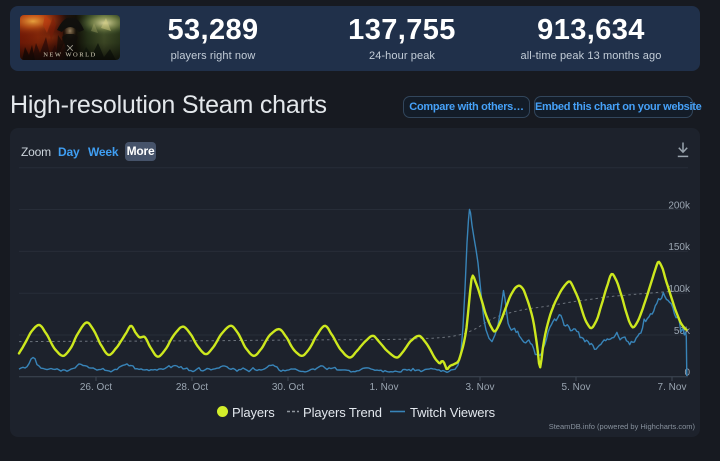 This screenshot has height=461, width=720. Describe the element at coordinates (96, 387) in the screenshot. I see `svg-text: 26. Oct` at that location.